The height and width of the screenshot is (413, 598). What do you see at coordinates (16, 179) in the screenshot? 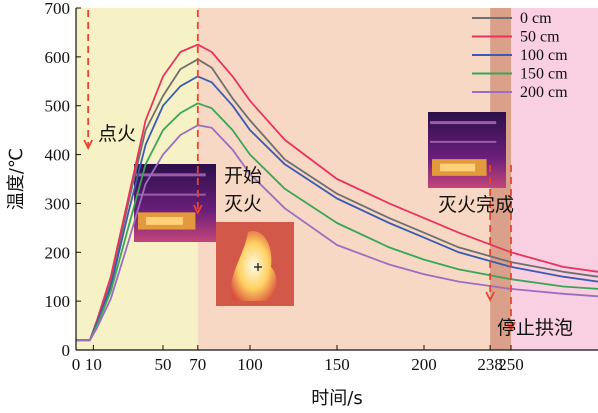
I see `y-axis-title: 温度/℃` at bounding box center [16, 179].